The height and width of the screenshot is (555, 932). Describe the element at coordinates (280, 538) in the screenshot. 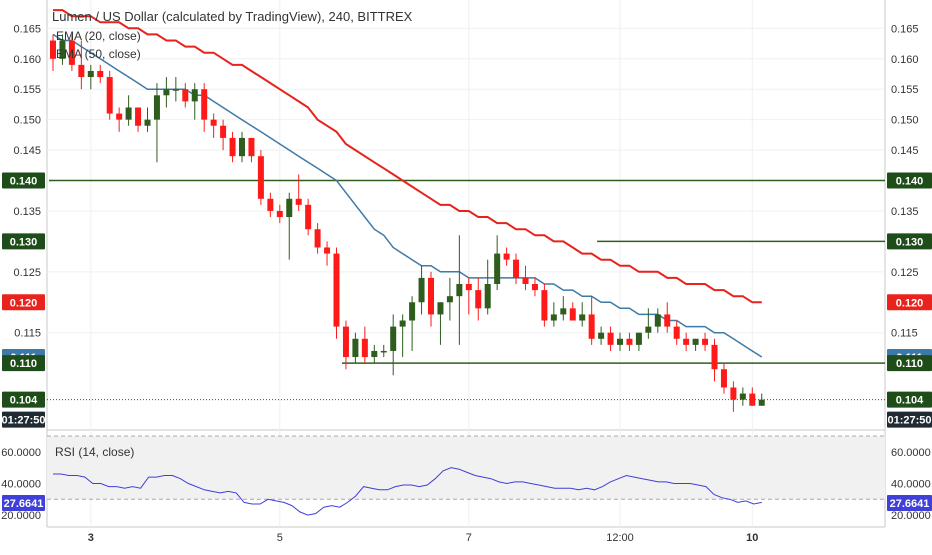

I see `time-tick: 5` at that location.